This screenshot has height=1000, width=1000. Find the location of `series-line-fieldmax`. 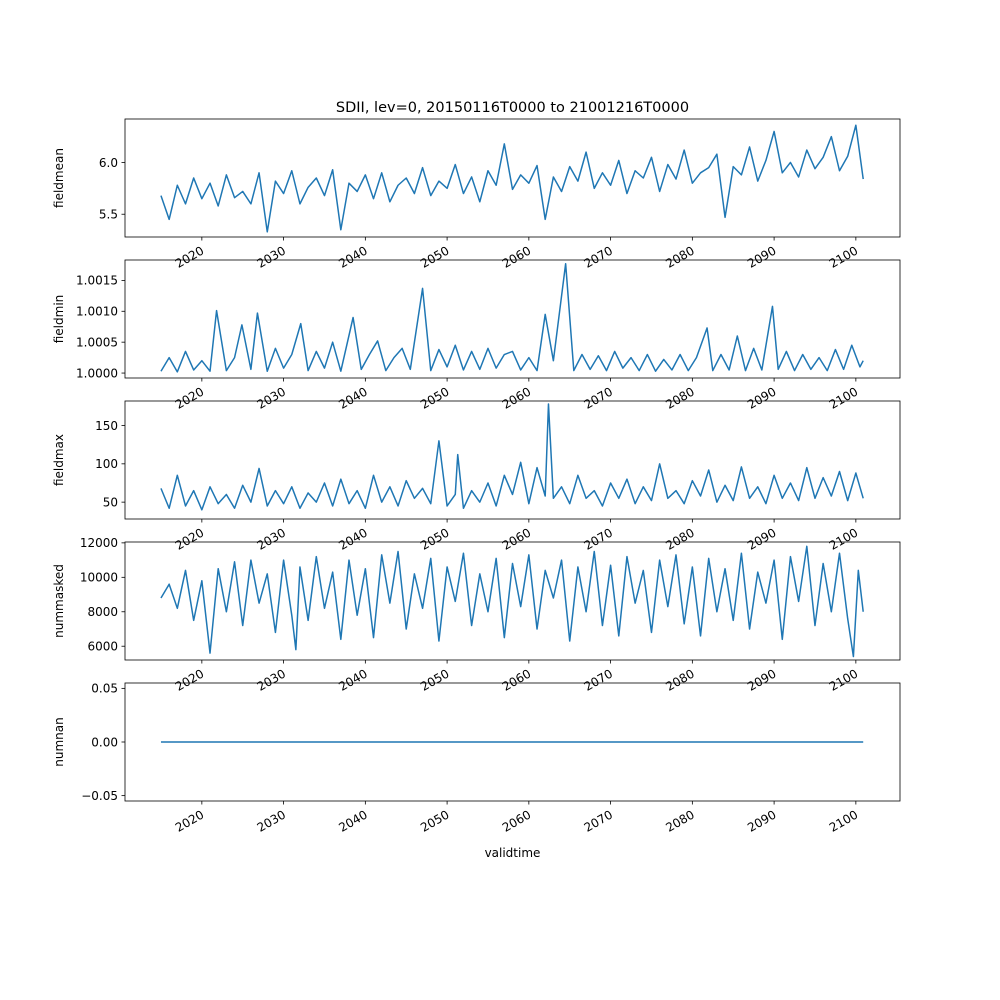

series-line-fieldmax is located at coordinates (512, 457).